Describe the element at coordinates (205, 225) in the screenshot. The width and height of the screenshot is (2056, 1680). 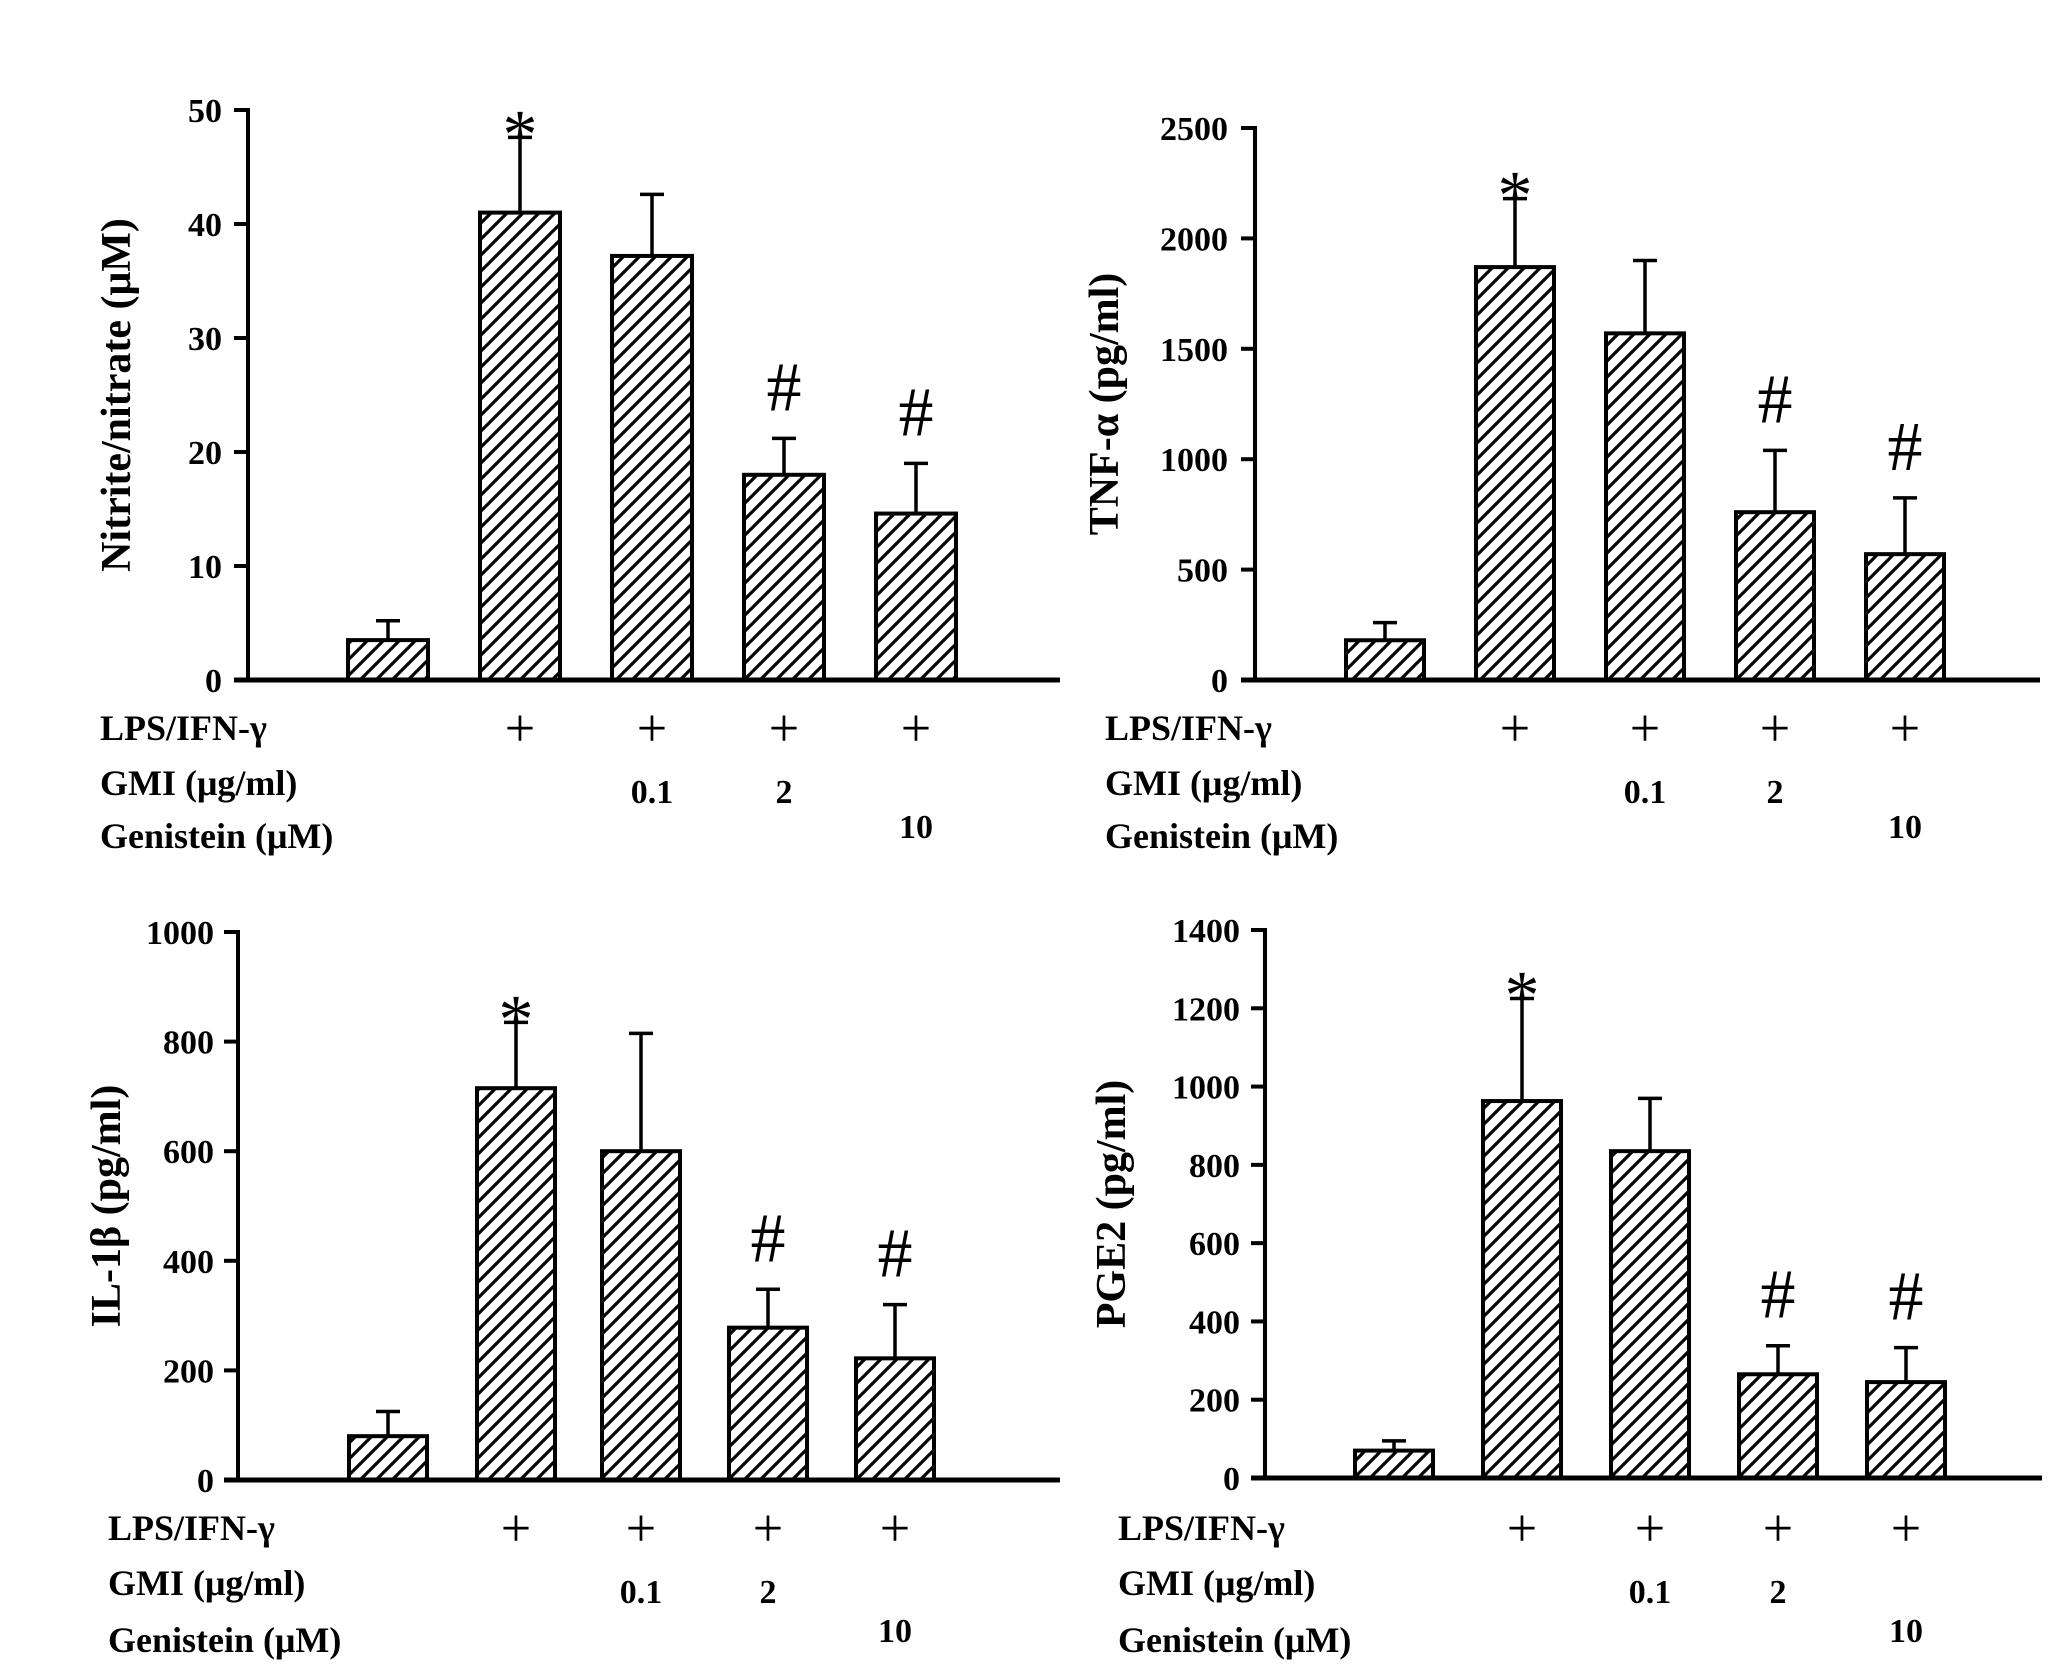
I see `y-tick-label: 40` at that location.